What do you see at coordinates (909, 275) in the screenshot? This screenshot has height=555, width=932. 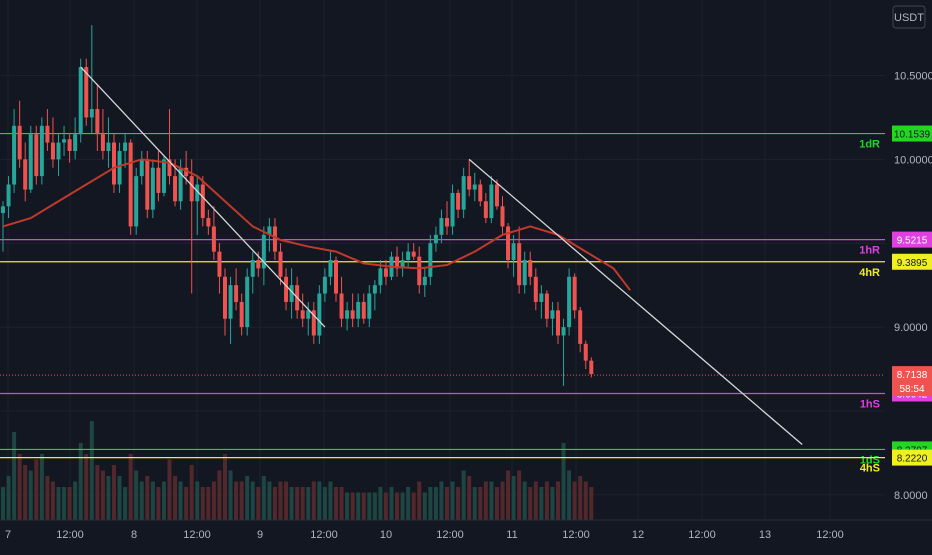 I see `price-axis: USDT 10.5000 10.0000 9.0000 8.0000` at bounding box center [909, 275].